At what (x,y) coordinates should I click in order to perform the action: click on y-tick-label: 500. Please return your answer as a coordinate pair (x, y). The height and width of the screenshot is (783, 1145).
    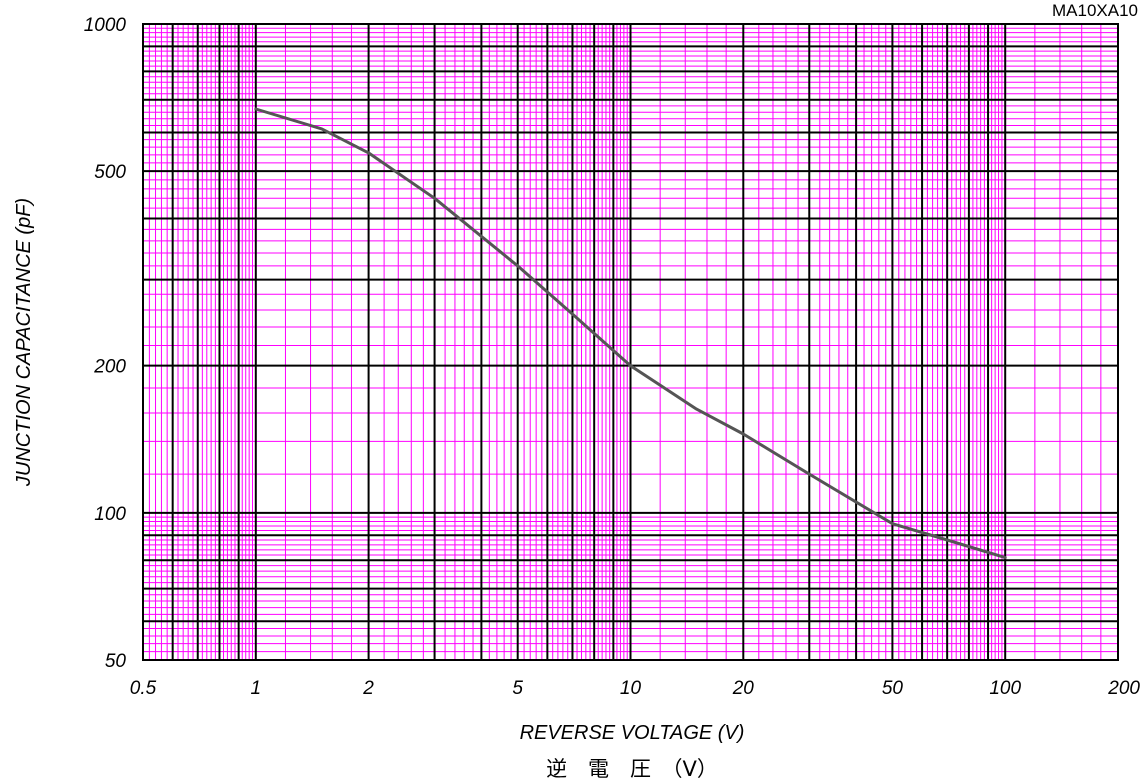
    Looking at the image, I should click on (110, 172).